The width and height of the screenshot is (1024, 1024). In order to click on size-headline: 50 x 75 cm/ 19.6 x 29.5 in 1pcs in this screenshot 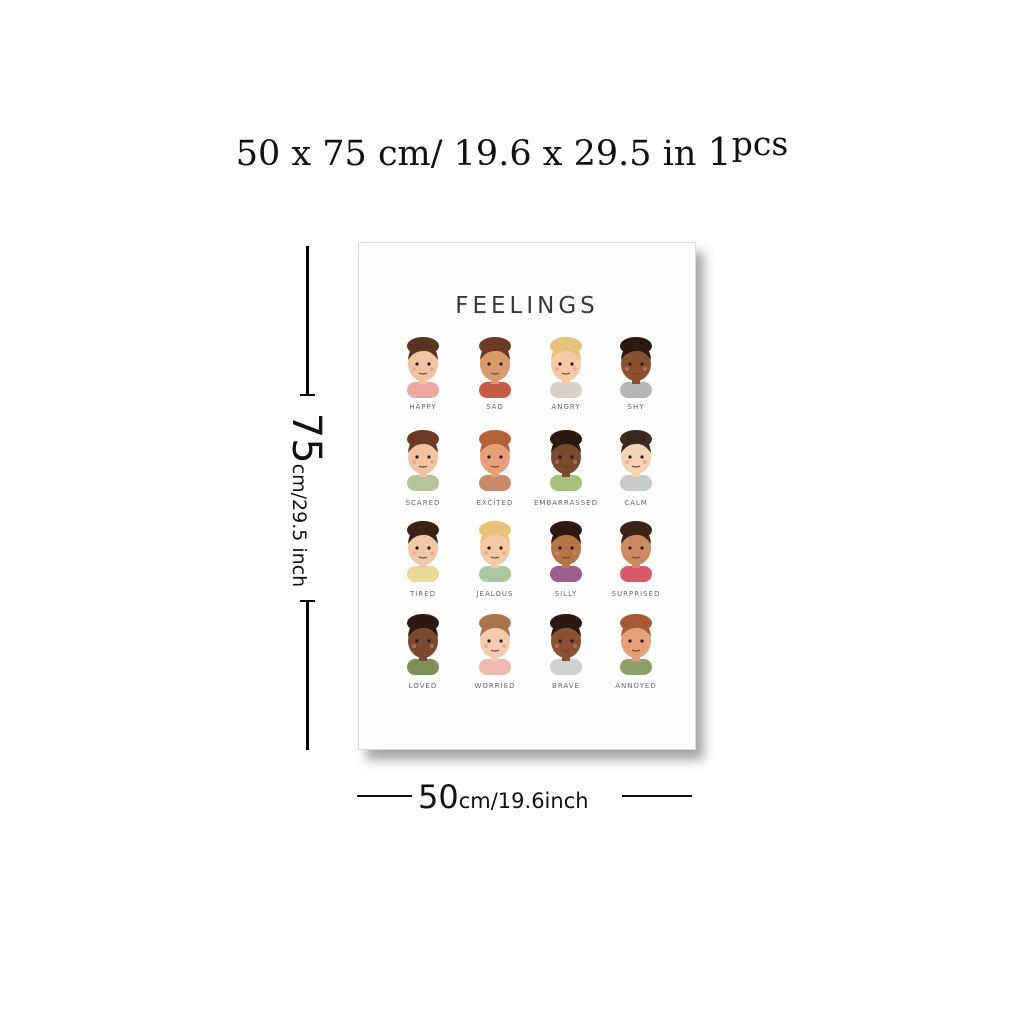, I will do `click(512, 149)`.